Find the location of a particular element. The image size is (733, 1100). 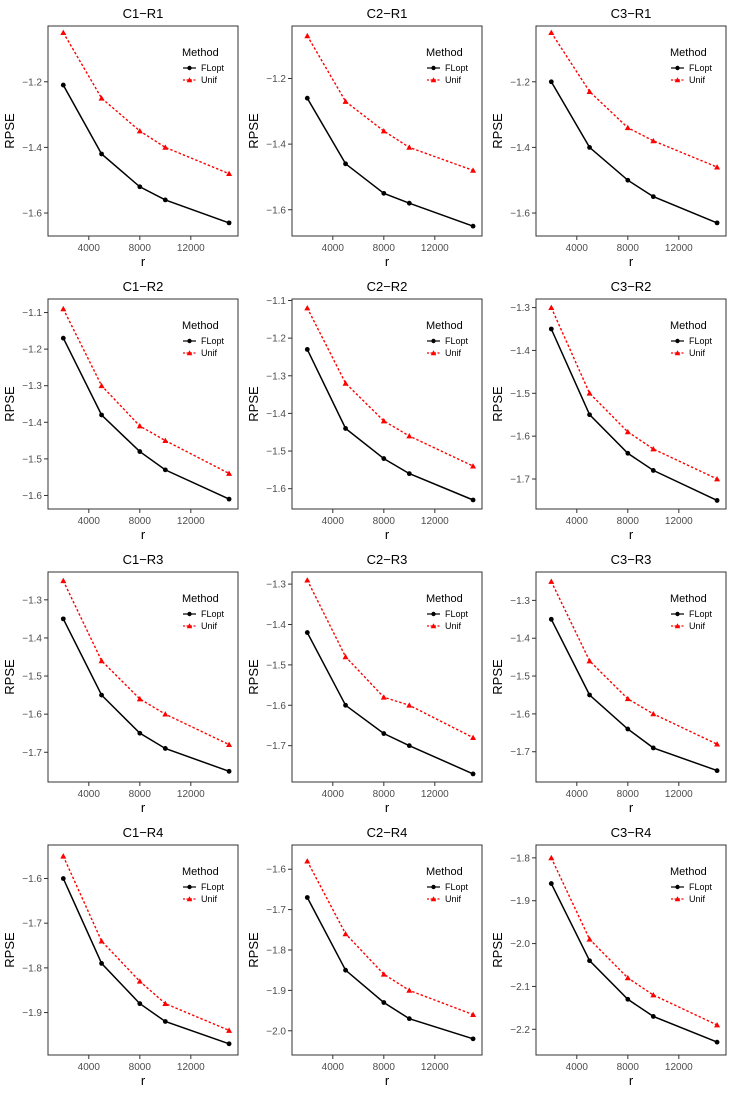

y-tick-label: −1.9 is located at coordinates (276, 991).